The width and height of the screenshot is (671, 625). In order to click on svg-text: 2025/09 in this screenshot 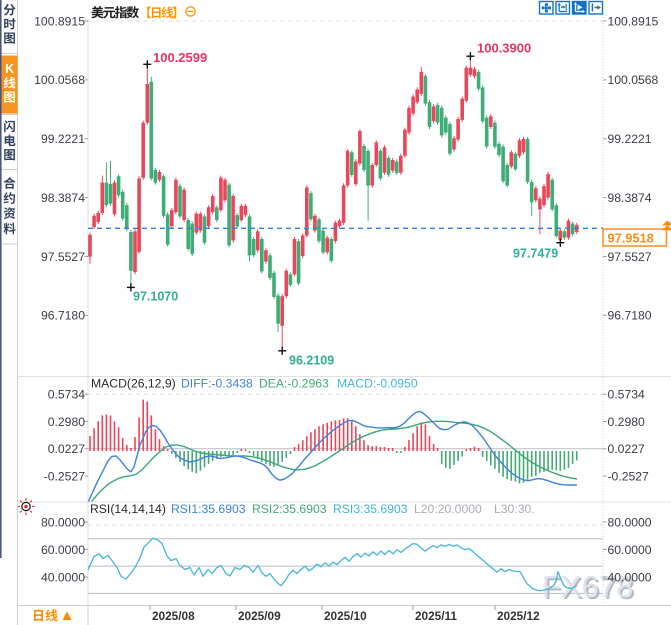, I will do `click(259, 616)`.